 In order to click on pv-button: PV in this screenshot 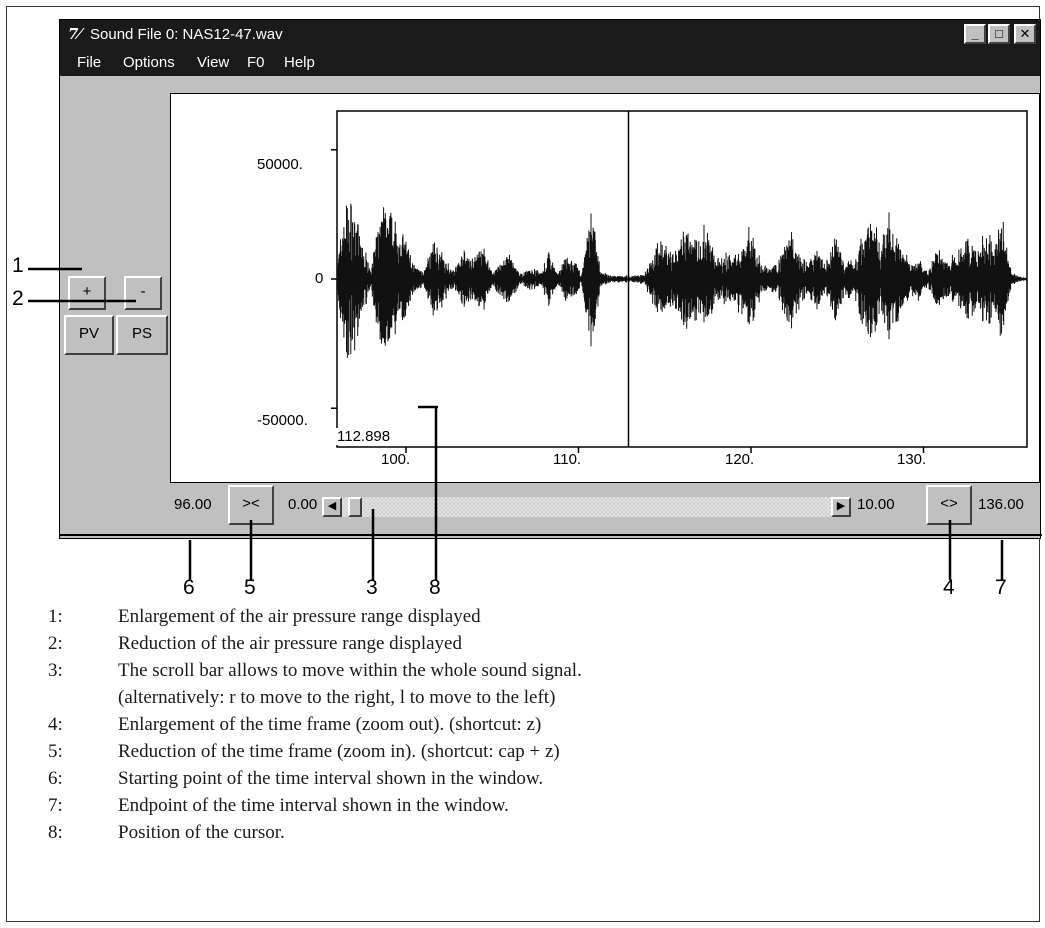, I will do `click(89, 335)`.